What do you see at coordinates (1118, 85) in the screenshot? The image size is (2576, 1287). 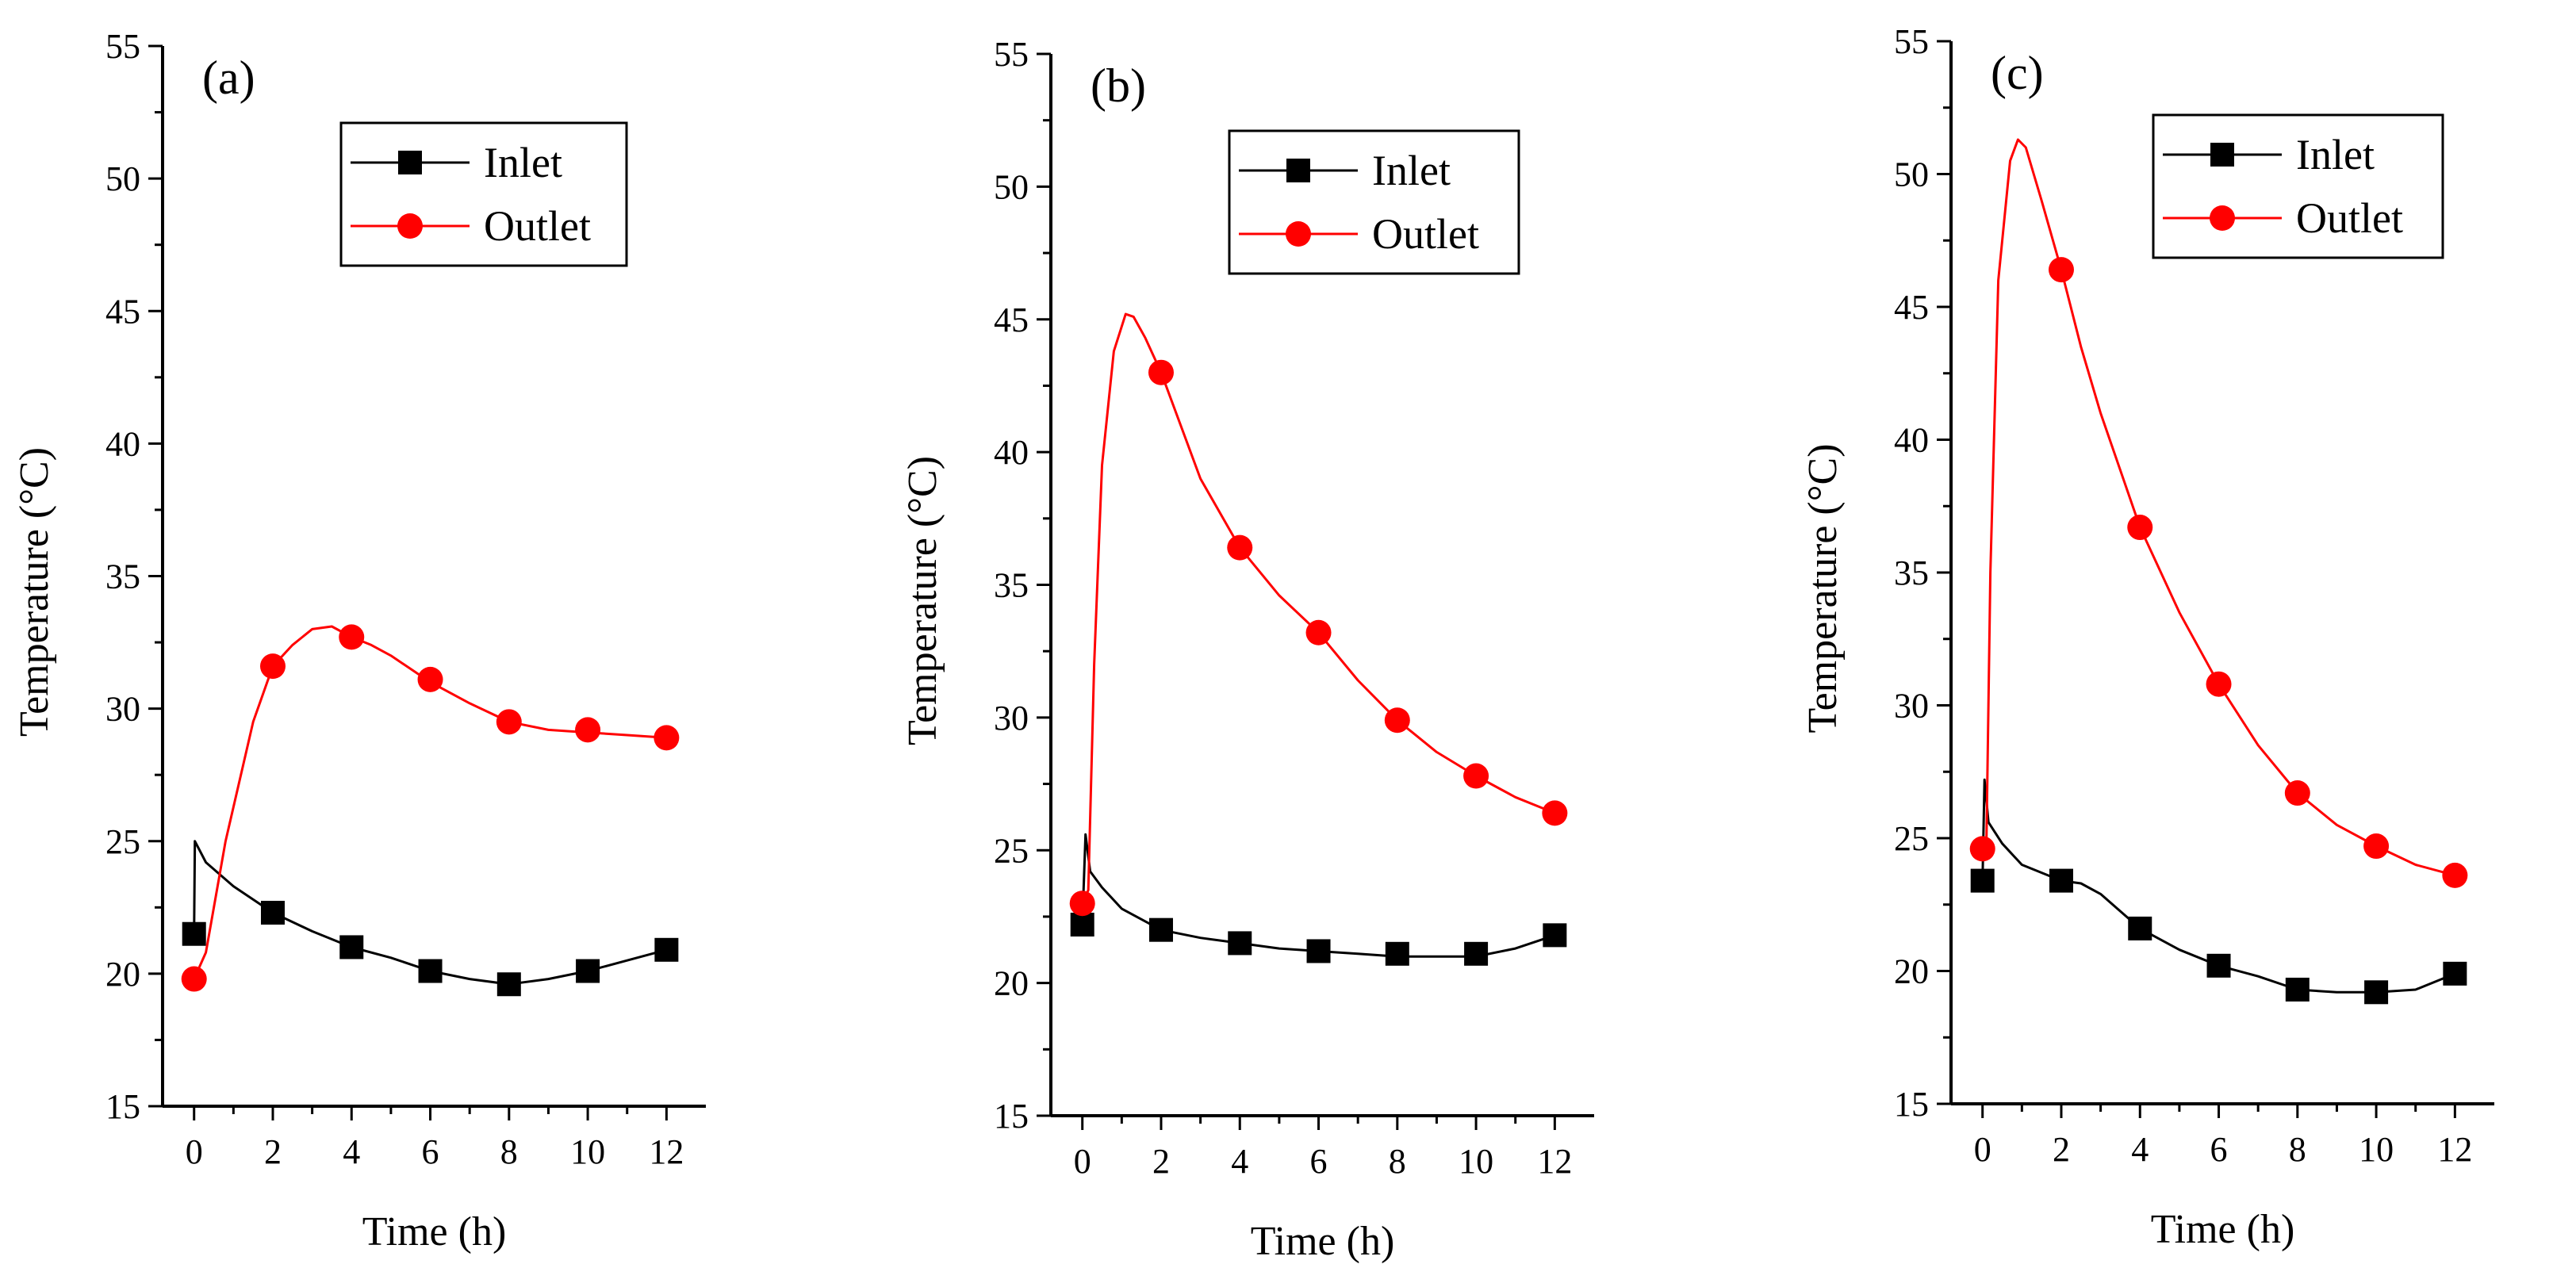 I see `panel-label: (b)` at bounding box center [1118, 85].